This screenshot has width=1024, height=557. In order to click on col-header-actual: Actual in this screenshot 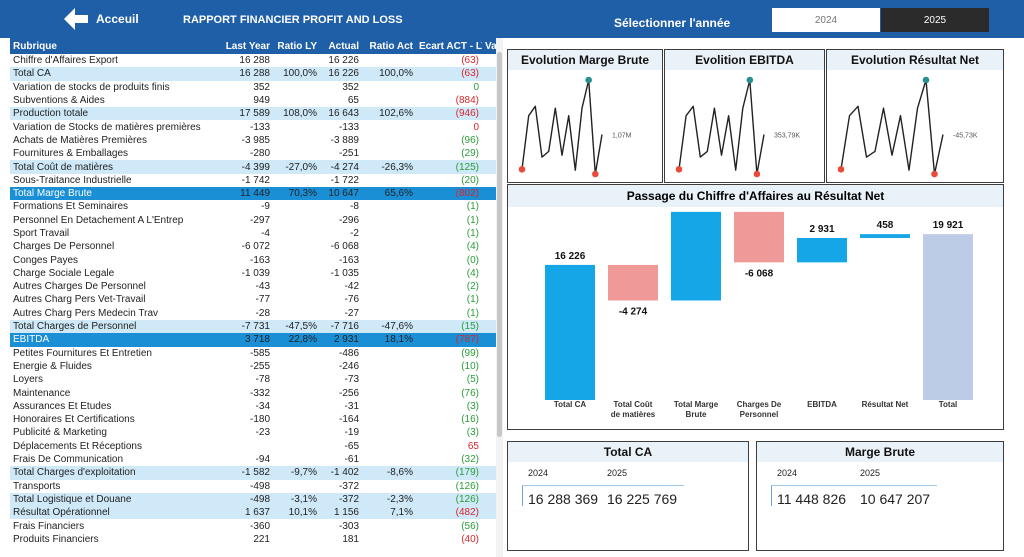, I will do `click(343, 46)`.